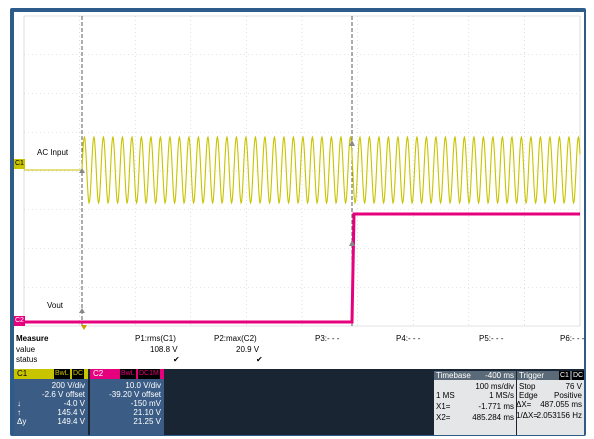 This screenshot has height=439, width=594. I want to click on ch2-header: C2 BwL DC1M, so click(127, 374).